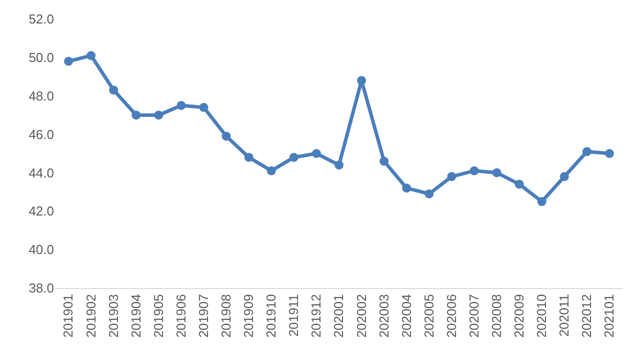 The height and width of the screenshot is (350, 635). What do you see at coordinates (41, 96) in the screenshot?
I see `y-tick-label: 48.0` at bounding box center [41, 96].